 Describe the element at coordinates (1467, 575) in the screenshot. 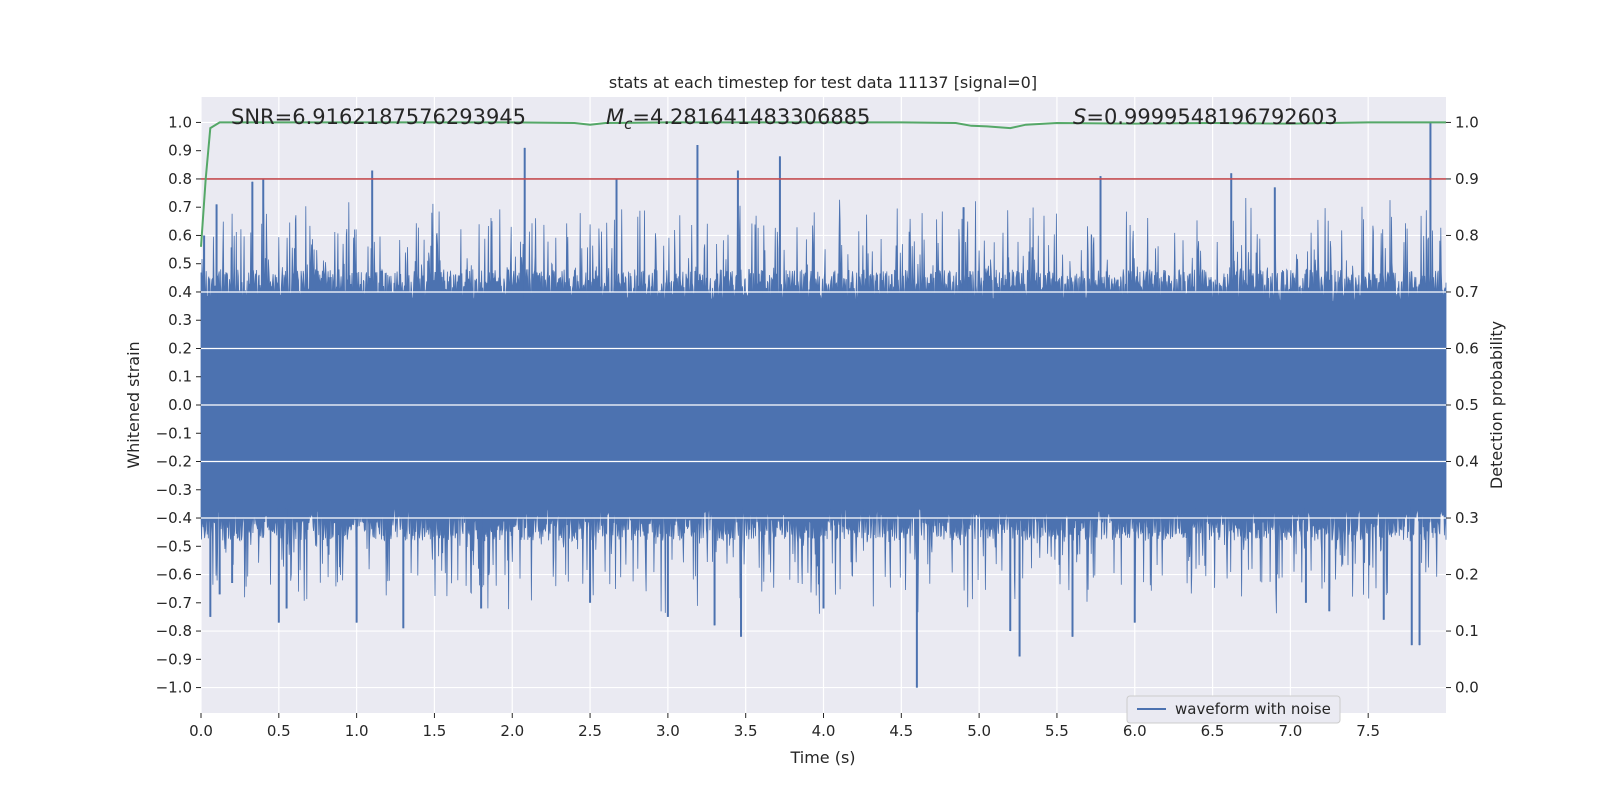

I see `y2-tick-label: 0.2` at that location.